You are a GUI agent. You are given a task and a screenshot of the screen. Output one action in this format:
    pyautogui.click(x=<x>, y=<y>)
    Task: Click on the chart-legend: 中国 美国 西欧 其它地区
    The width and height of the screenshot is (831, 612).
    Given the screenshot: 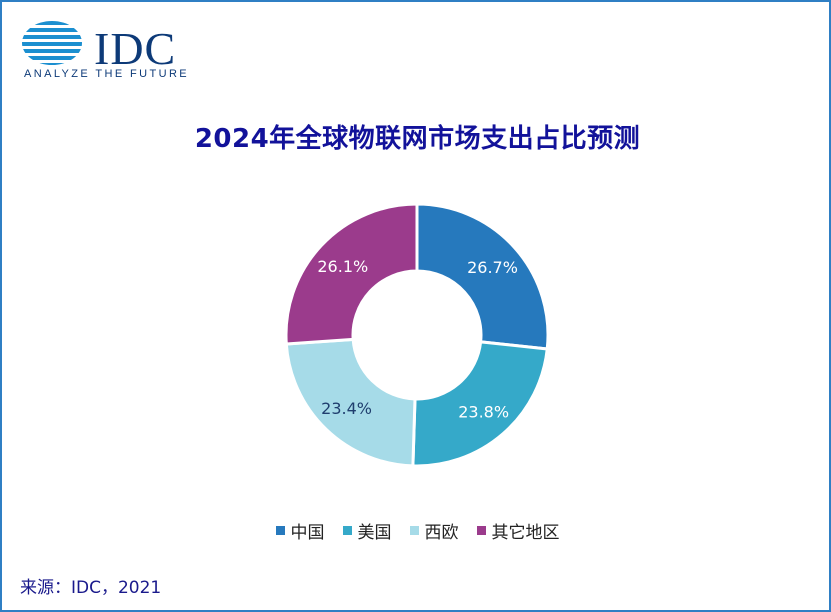 What is the action you would take?
    pyautogui.click(x=416, y=530)
    